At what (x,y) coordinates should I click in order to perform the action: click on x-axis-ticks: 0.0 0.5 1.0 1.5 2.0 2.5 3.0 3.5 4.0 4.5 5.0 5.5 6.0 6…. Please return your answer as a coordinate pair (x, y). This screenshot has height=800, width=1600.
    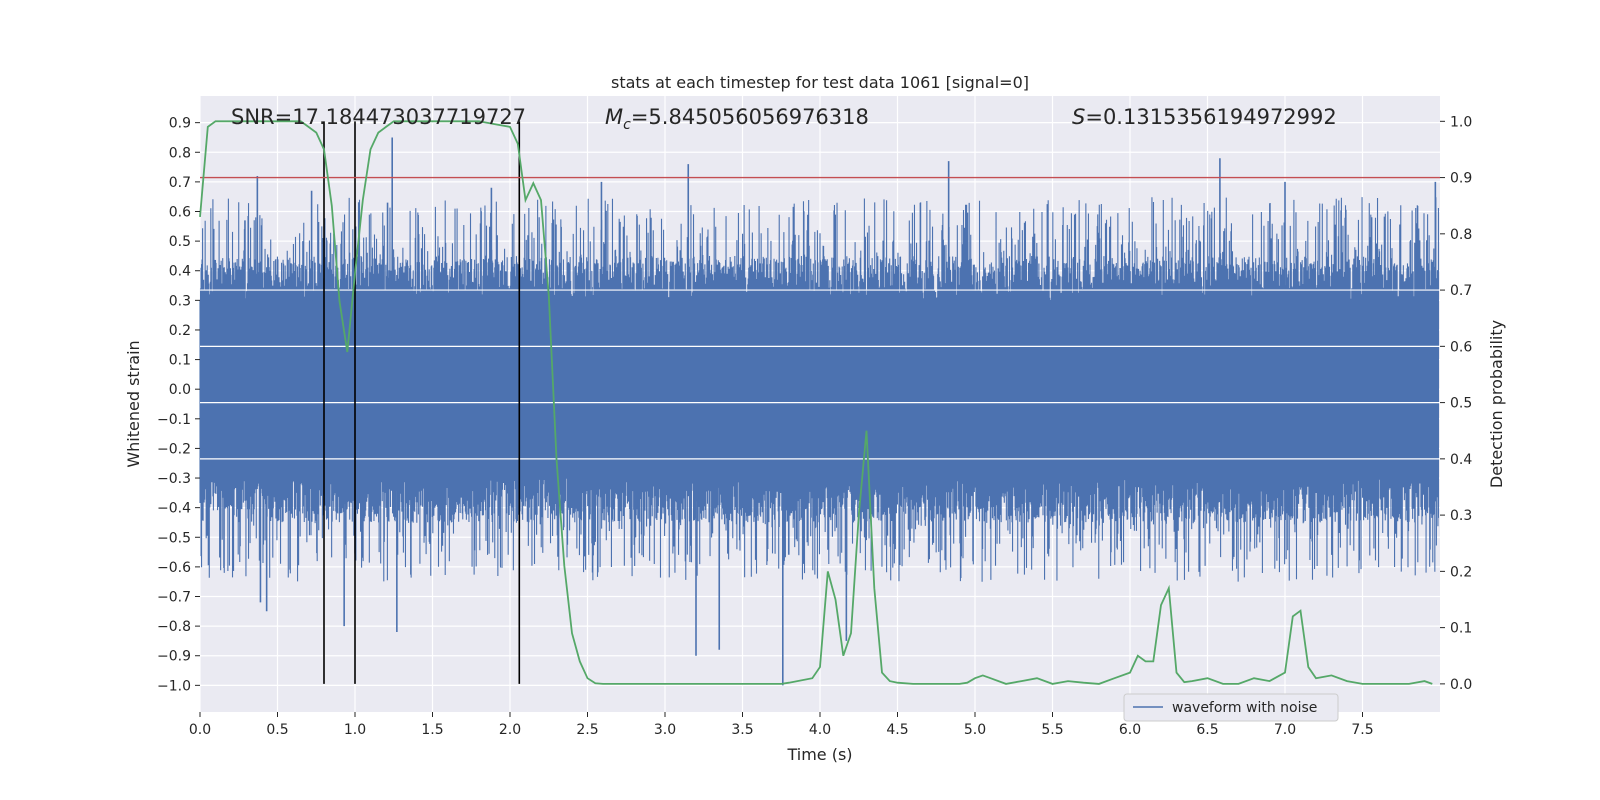
    Looking at the image, I should click on (781, 725).